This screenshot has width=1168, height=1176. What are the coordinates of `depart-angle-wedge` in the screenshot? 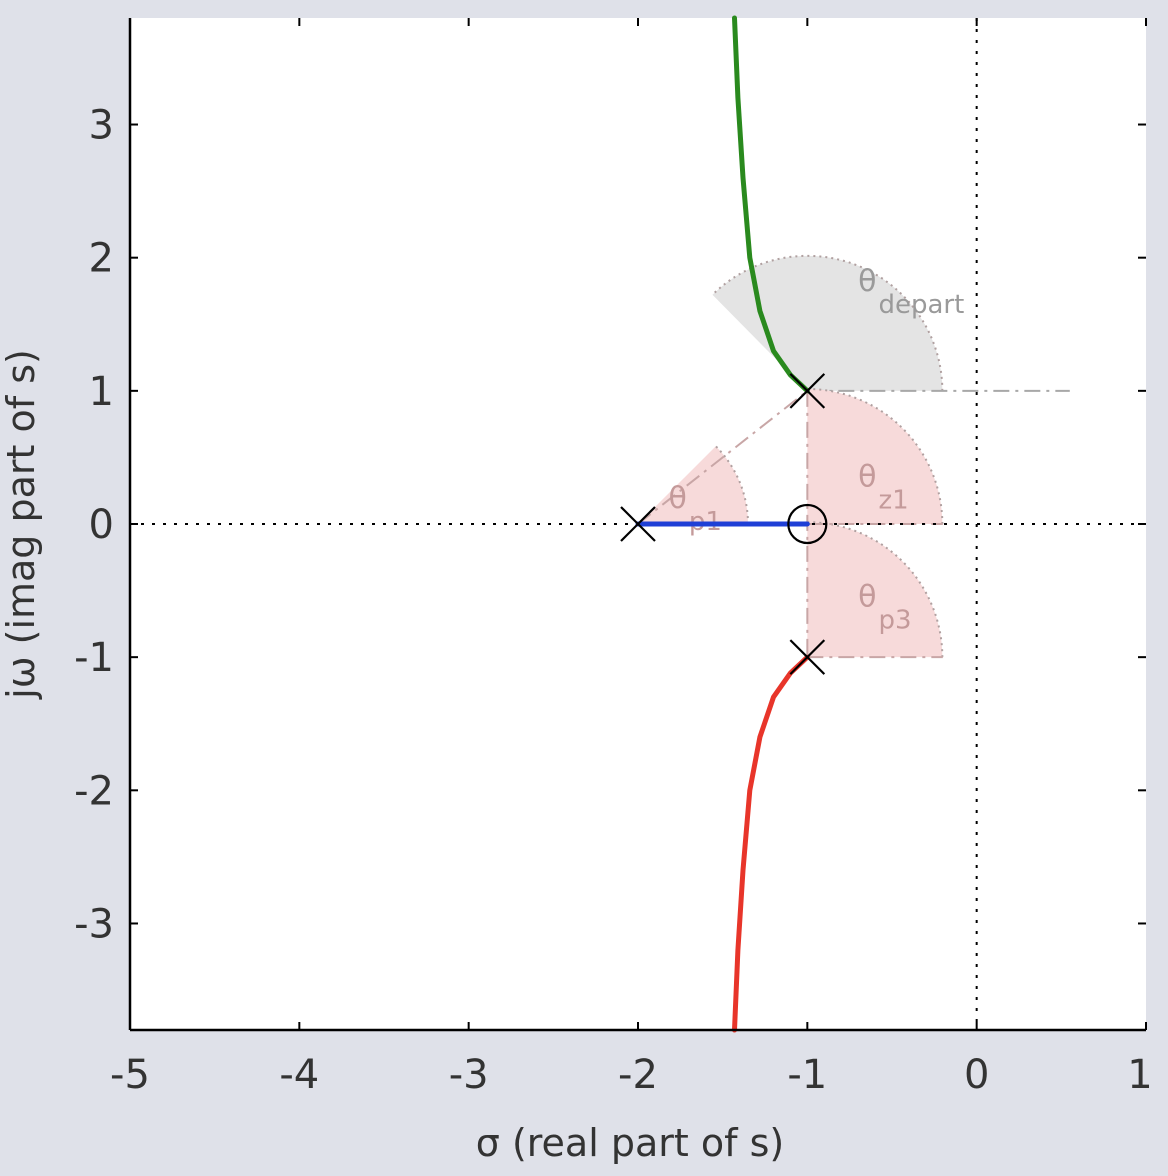 It's located at (827, 323).